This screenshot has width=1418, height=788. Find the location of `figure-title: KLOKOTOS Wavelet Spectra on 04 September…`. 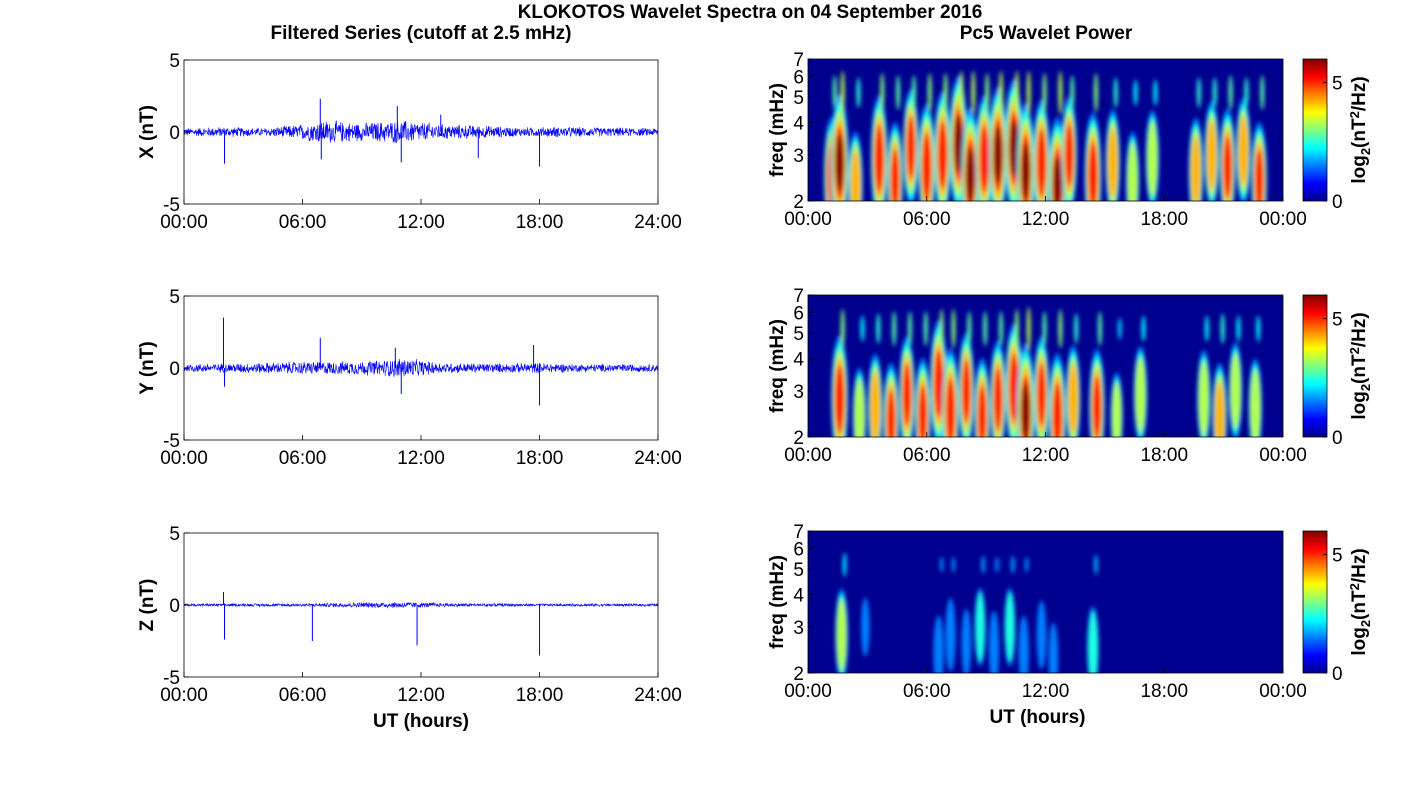

figure-title: KLOKOTOS Wavelet Spectra on 04 September… is located at coordinates (750, 12).